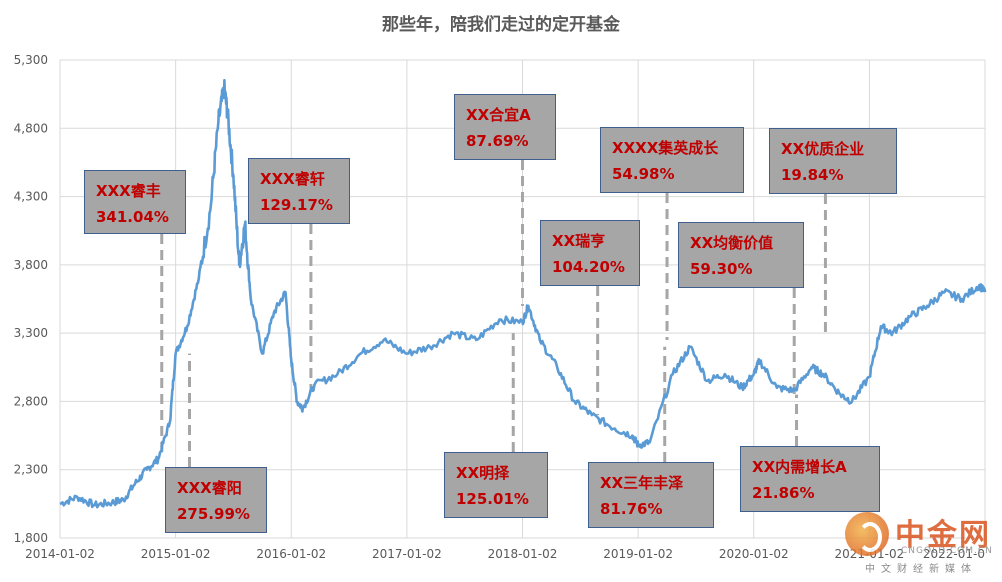 The image size is (1002, 582). What do you see at coordinates (496, 485) in the screenshot?
I see `fund-callout: XX明择 125.01%` at bounding box center [496, 485].